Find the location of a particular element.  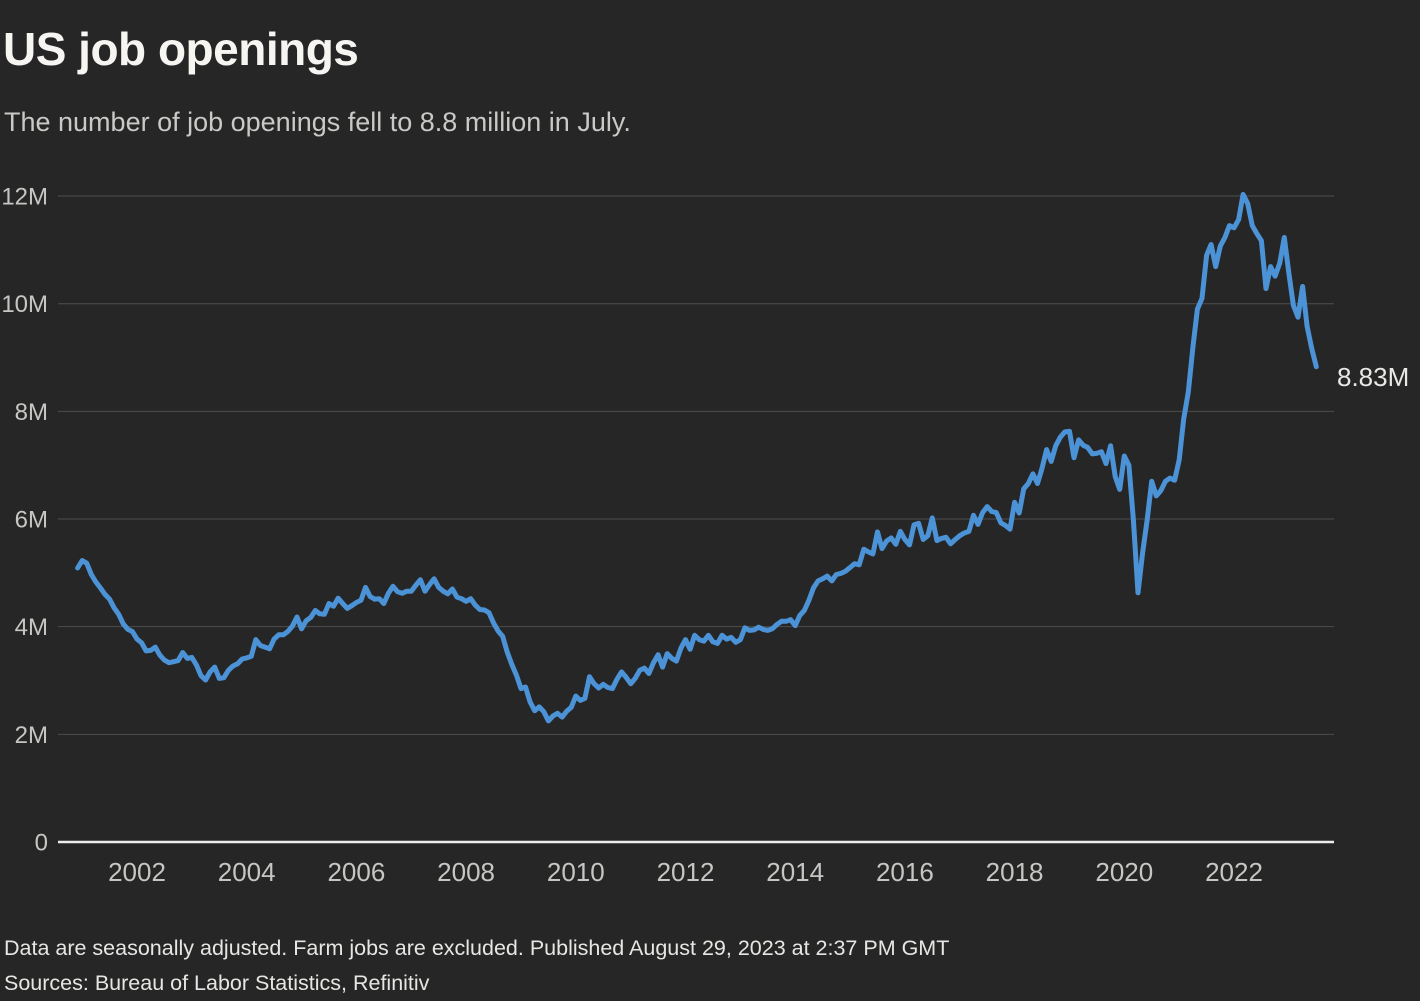

y-tick-label: 0 is located at coordinates (41, 843).